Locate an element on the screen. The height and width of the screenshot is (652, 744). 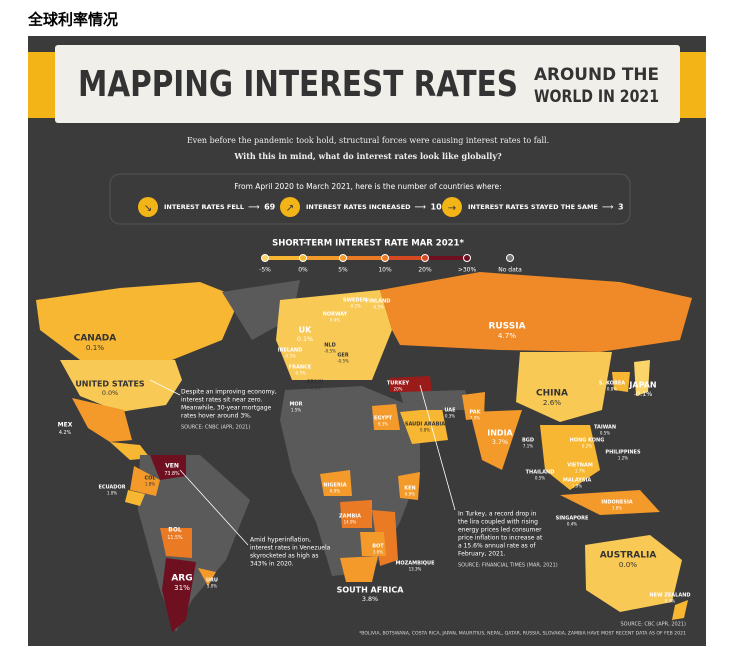
country-name: BOL is located at coordinates (175, 530).